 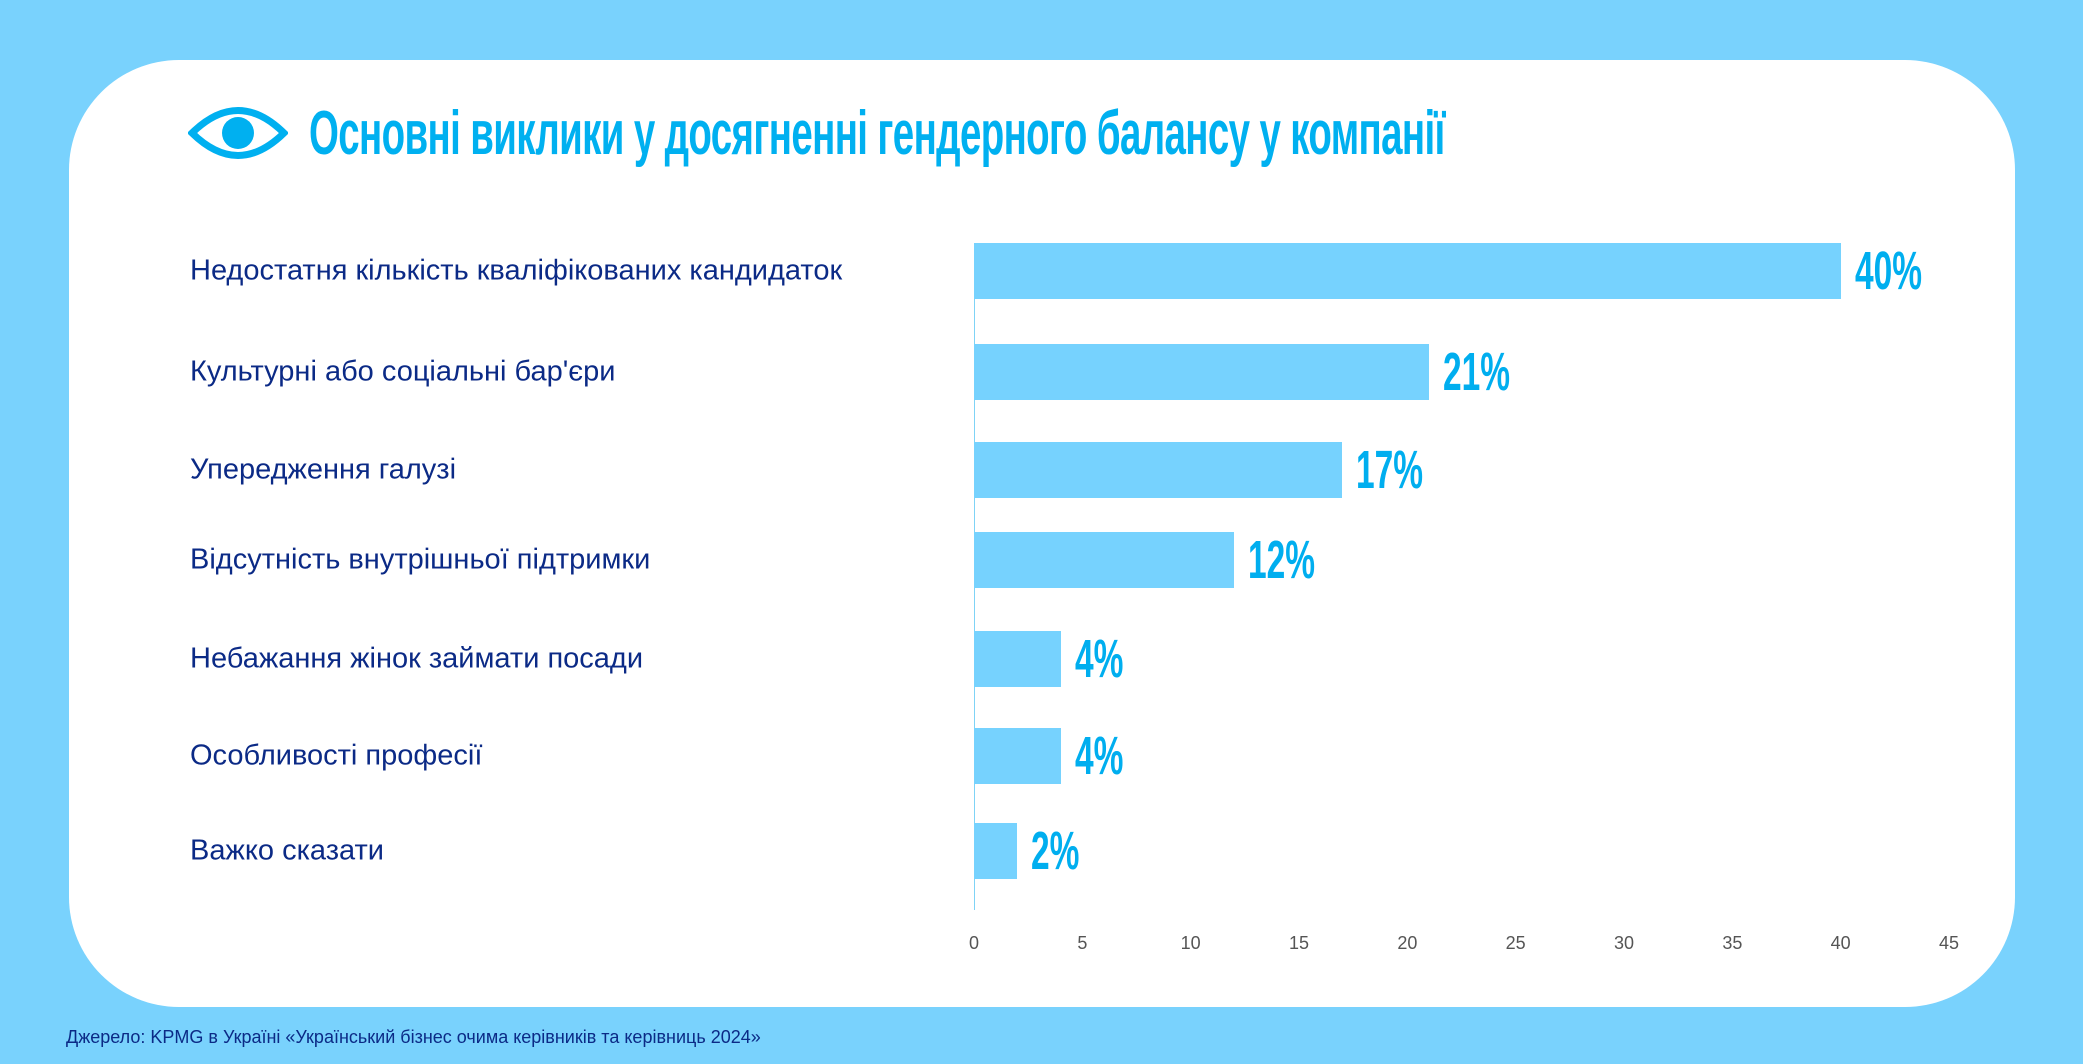 What do you see at coordinates (974, 943) in the screenshot?
I see `x-tick-label: 0` at bounding box center [974, 943].